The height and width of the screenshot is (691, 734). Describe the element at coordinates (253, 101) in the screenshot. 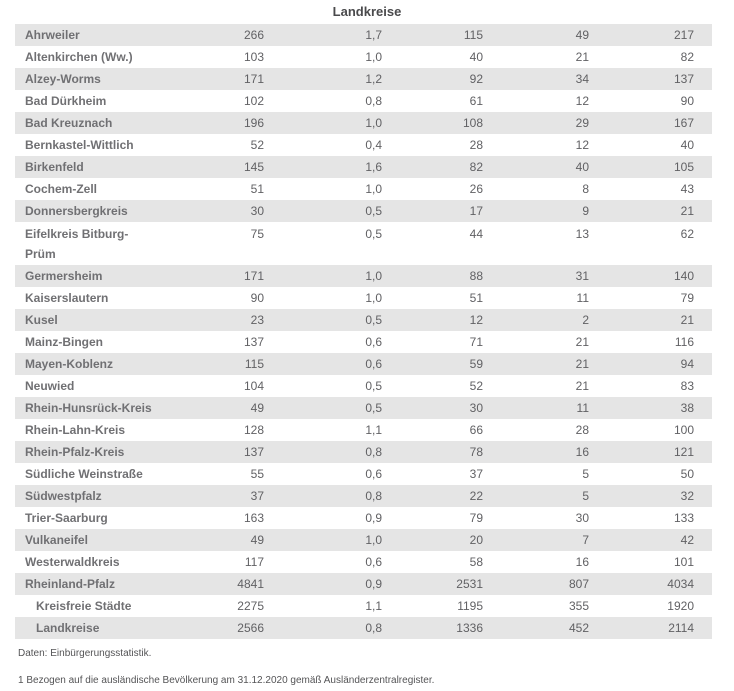

I see `row-value: 102` at that location.